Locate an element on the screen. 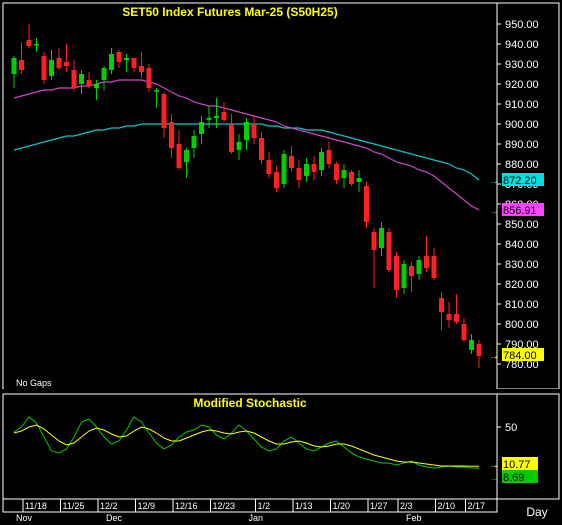 This screenshot has width=562, height=525. stoch-k-last-label-box is located at coordinates (520, 476).